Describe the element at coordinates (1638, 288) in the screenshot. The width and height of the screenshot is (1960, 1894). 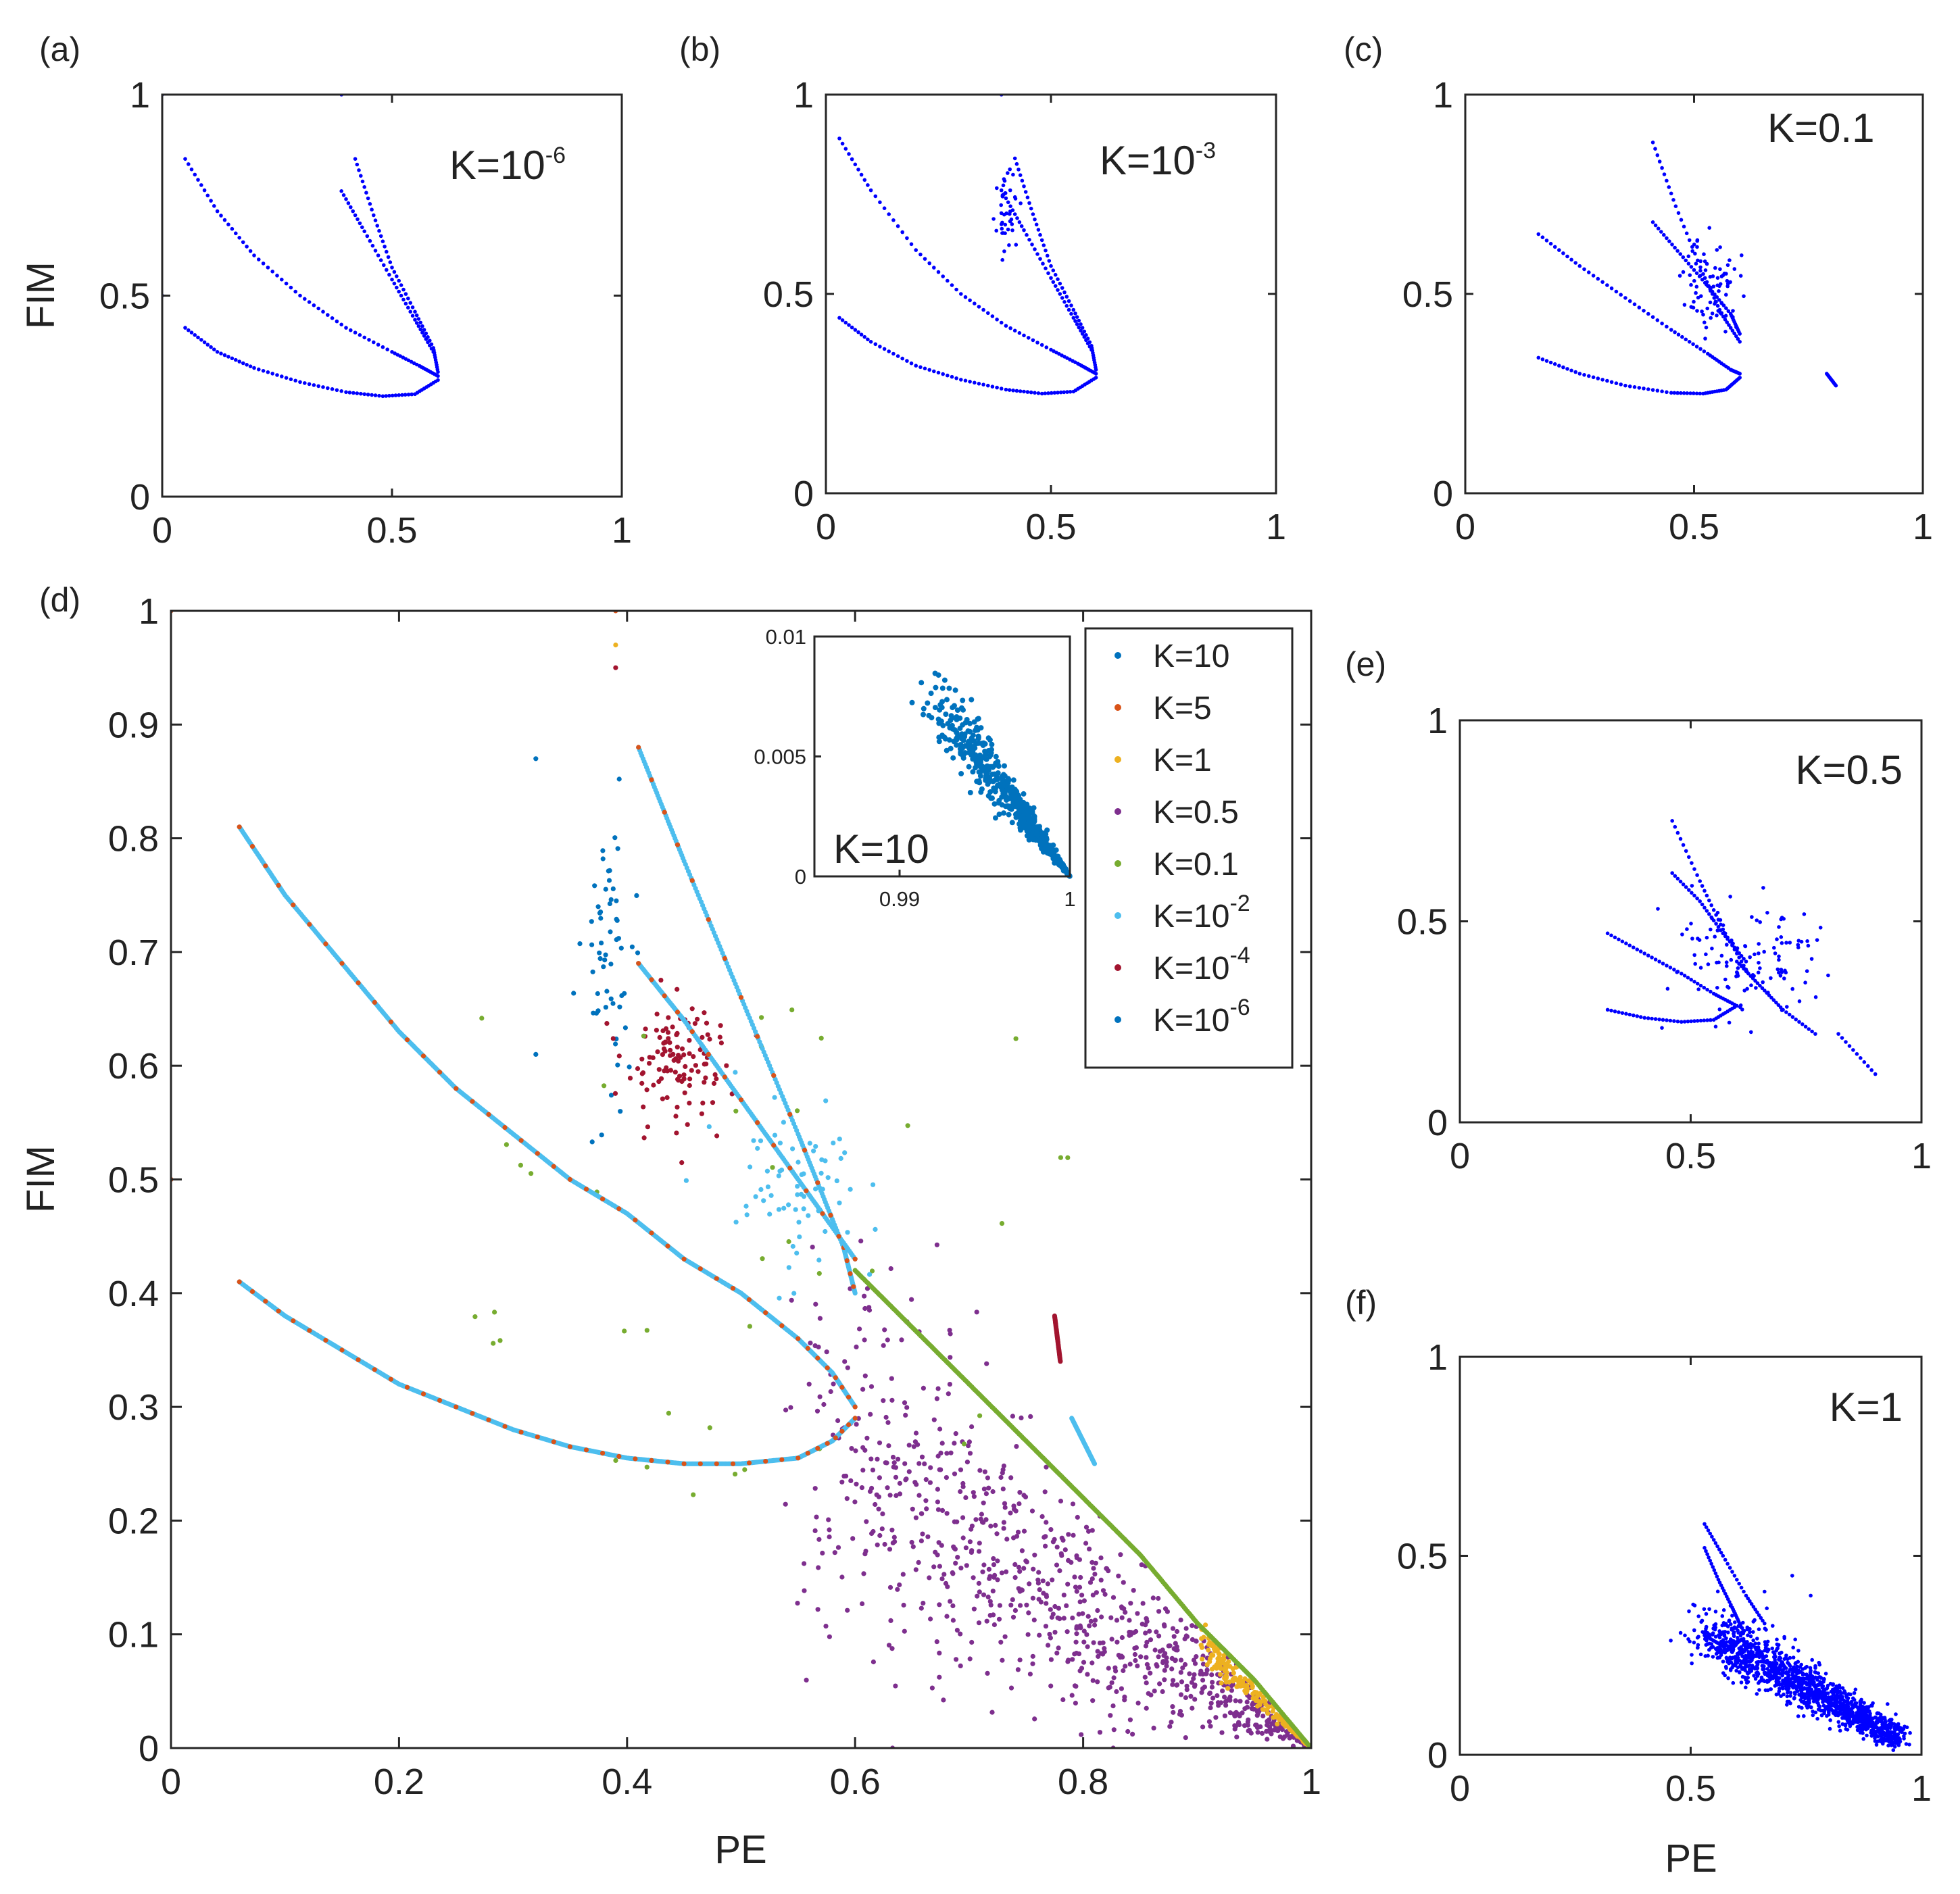
I see `panel-c: (c)0 0.5 100.51K=0.1` at that location.